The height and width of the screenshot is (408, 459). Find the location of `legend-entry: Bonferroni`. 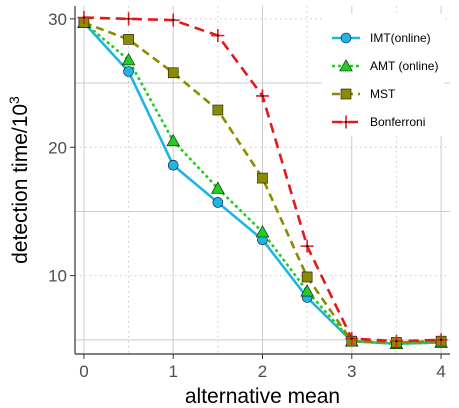

legend-entry: Bonferroni is located at coordinates (378, 122).